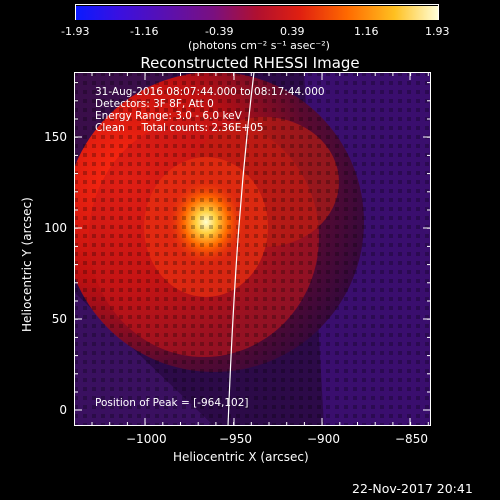  I want to click on colorbar-tick-label: 0.39, so click(292, 31).